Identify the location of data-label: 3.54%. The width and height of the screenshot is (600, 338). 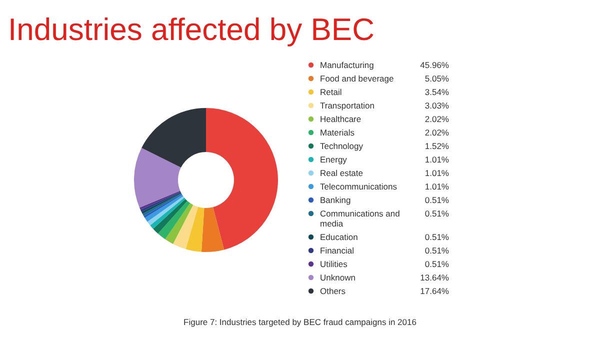
(437, 92).